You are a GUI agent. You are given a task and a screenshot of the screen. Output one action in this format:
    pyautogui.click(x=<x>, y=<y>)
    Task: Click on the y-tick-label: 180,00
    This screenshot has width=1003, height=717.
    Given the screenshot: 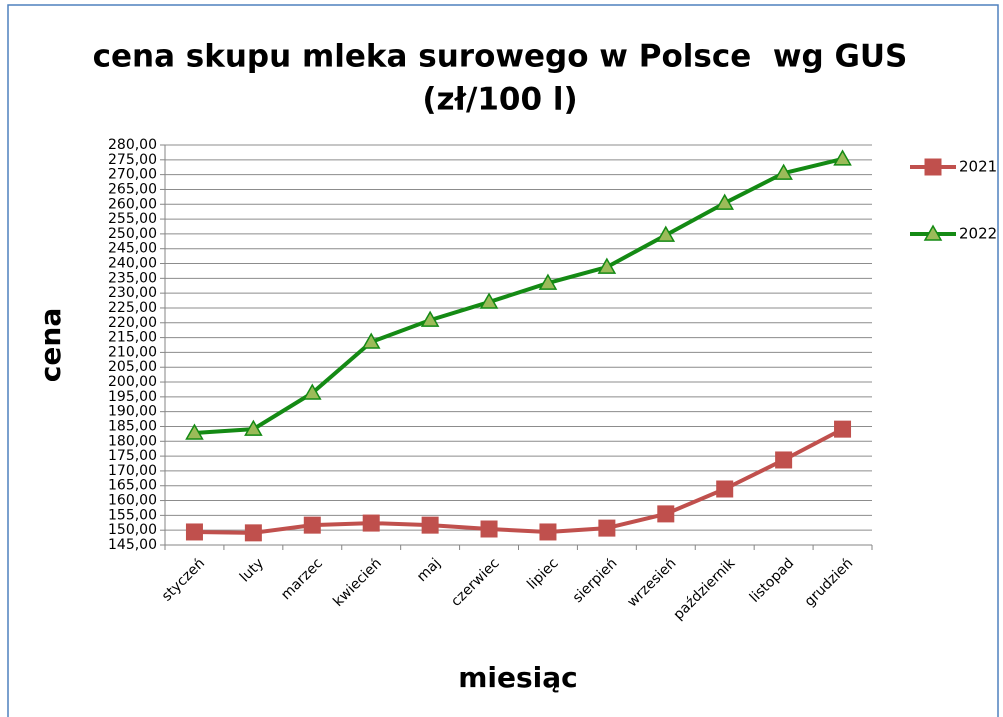 What is the action you would take?
    pyautogui.click(x=132, y=441)
    